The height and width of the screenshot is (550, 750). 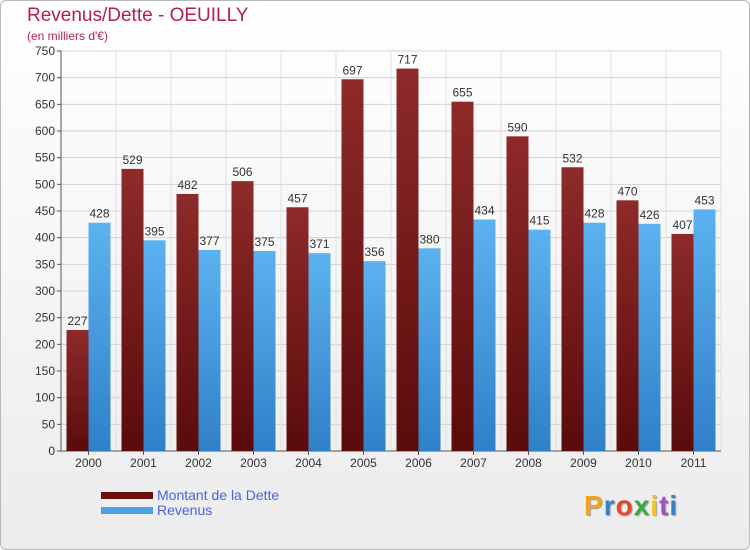 I want to click on debt-value-label: 227, so click(x=77, y=321).